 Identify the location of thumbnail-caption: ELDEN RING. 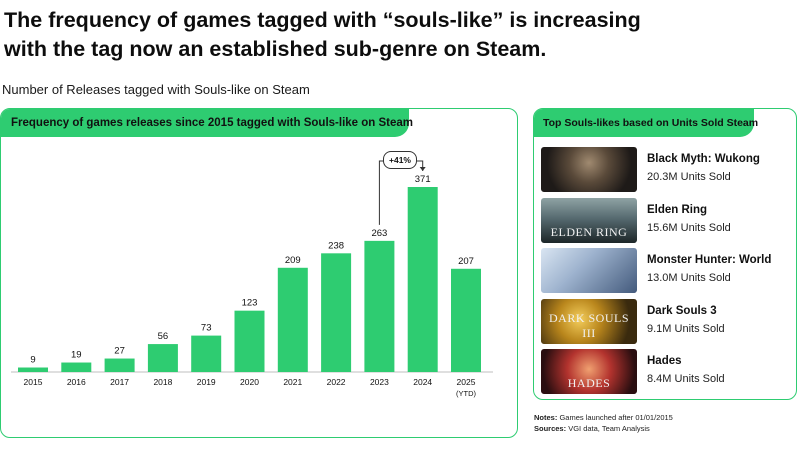
(589, 231).